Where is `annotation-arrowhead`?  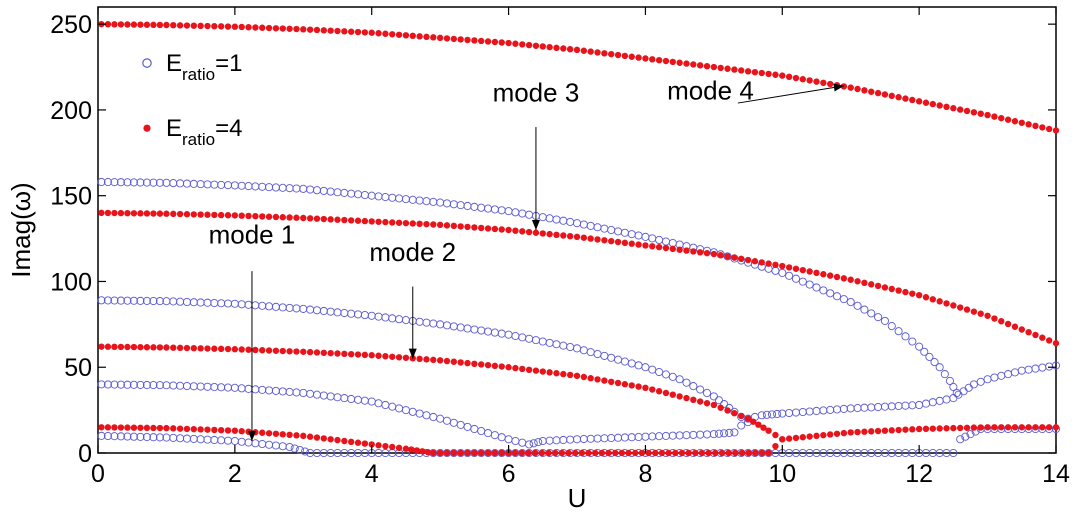 annotation-arrowhead is located at coordinates (838, 87).